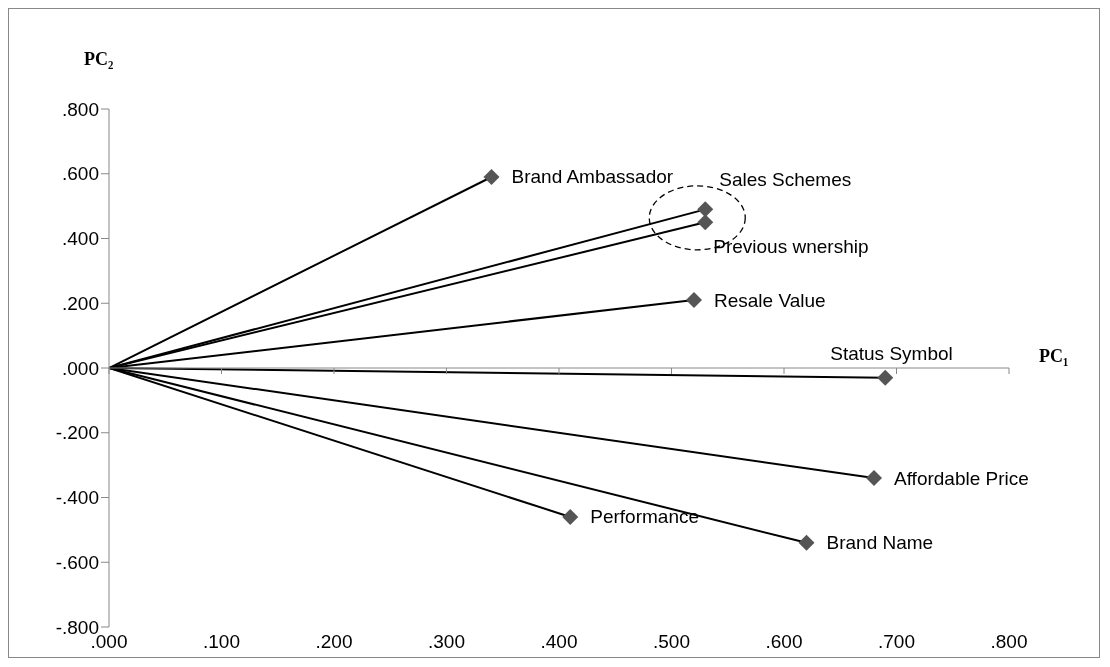  I want to click on x-tick-label: .100, so click(221, 642).